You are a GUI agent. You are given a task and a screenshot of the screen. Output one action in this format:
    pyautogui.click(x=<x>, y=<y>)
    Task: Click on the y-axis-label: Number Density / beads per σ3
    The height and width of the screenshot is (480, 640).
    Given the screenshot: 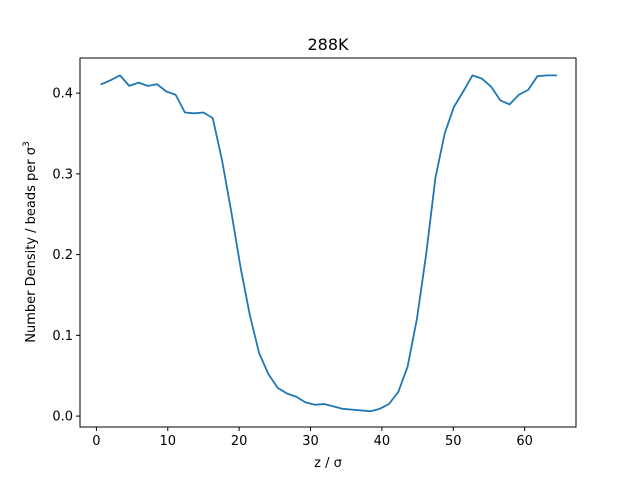 What is the action you would take?
    pyautogui.click(x=30, y=242)
    